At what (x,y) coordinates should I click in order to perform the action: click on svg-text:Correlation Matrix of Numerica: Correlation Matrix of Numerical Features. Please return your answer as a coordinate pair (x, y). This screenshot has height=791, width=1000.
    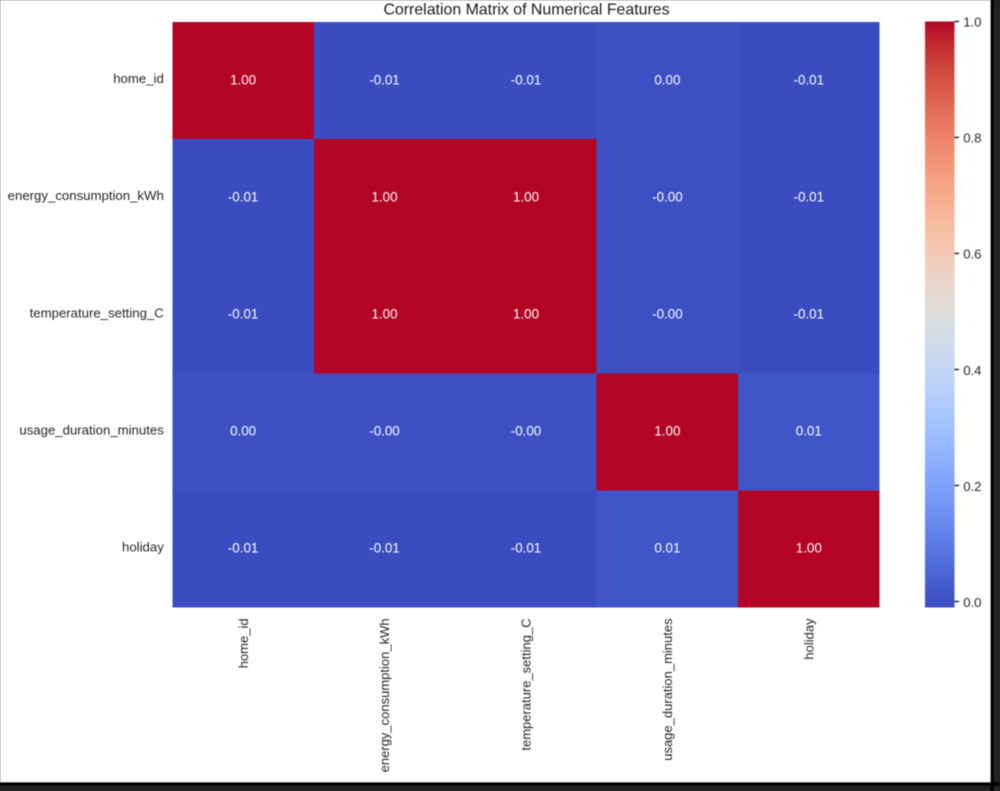
    Looking at the image, I should click on (526, 9).